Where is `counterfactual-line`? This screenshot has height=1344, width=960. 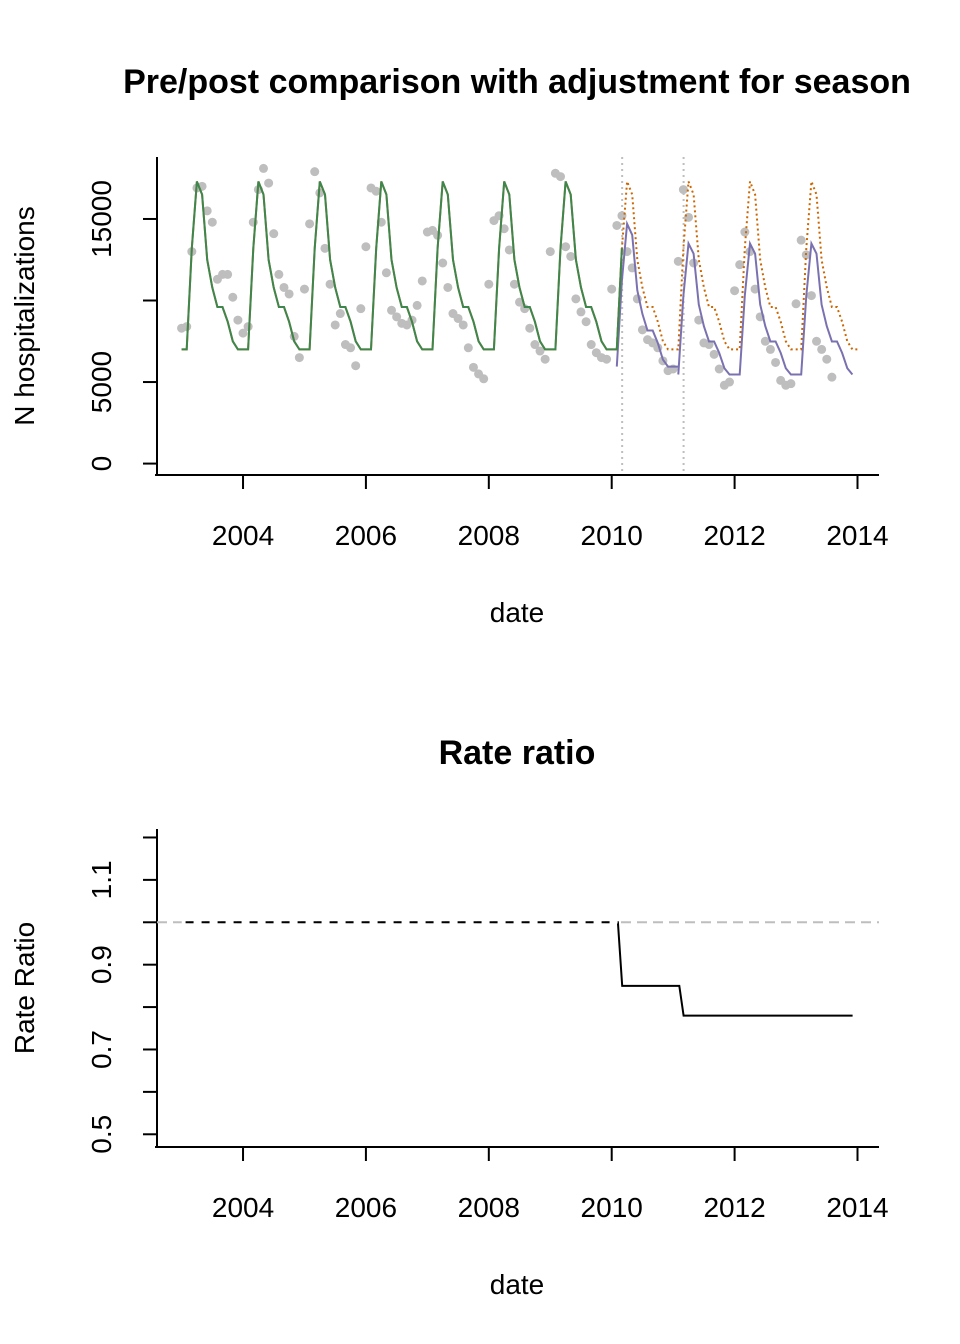 counterfactual-line is located at coordinates (736, 266).